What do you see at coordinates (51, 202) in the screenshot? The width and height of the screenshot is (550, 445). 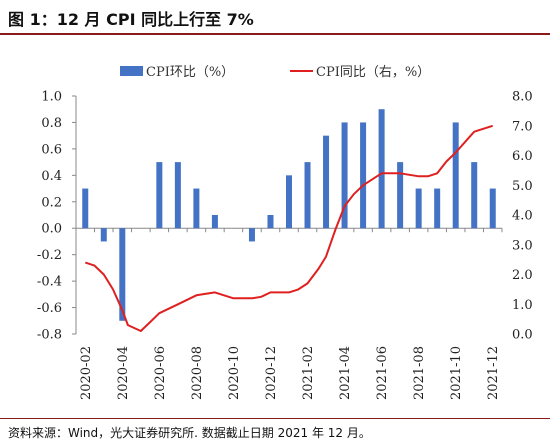 I see `left-tick-label: 0.2` at bounding box center [51, 202].